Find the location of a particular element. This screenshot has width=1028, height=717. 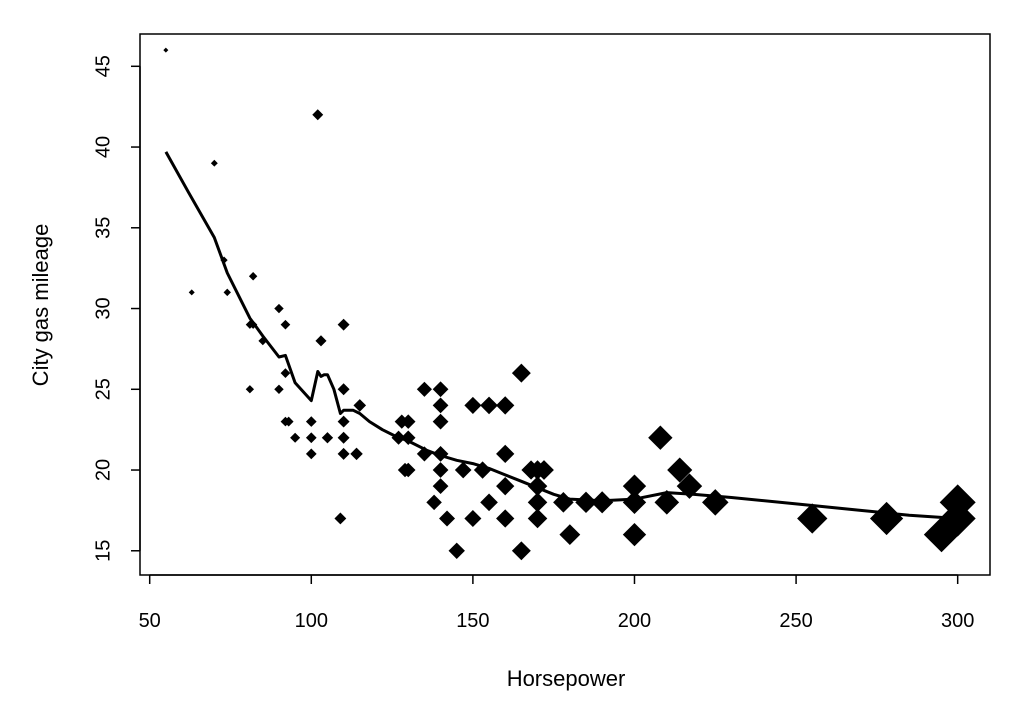

y-tick-label: 25 is located at coordinates (103, 389).